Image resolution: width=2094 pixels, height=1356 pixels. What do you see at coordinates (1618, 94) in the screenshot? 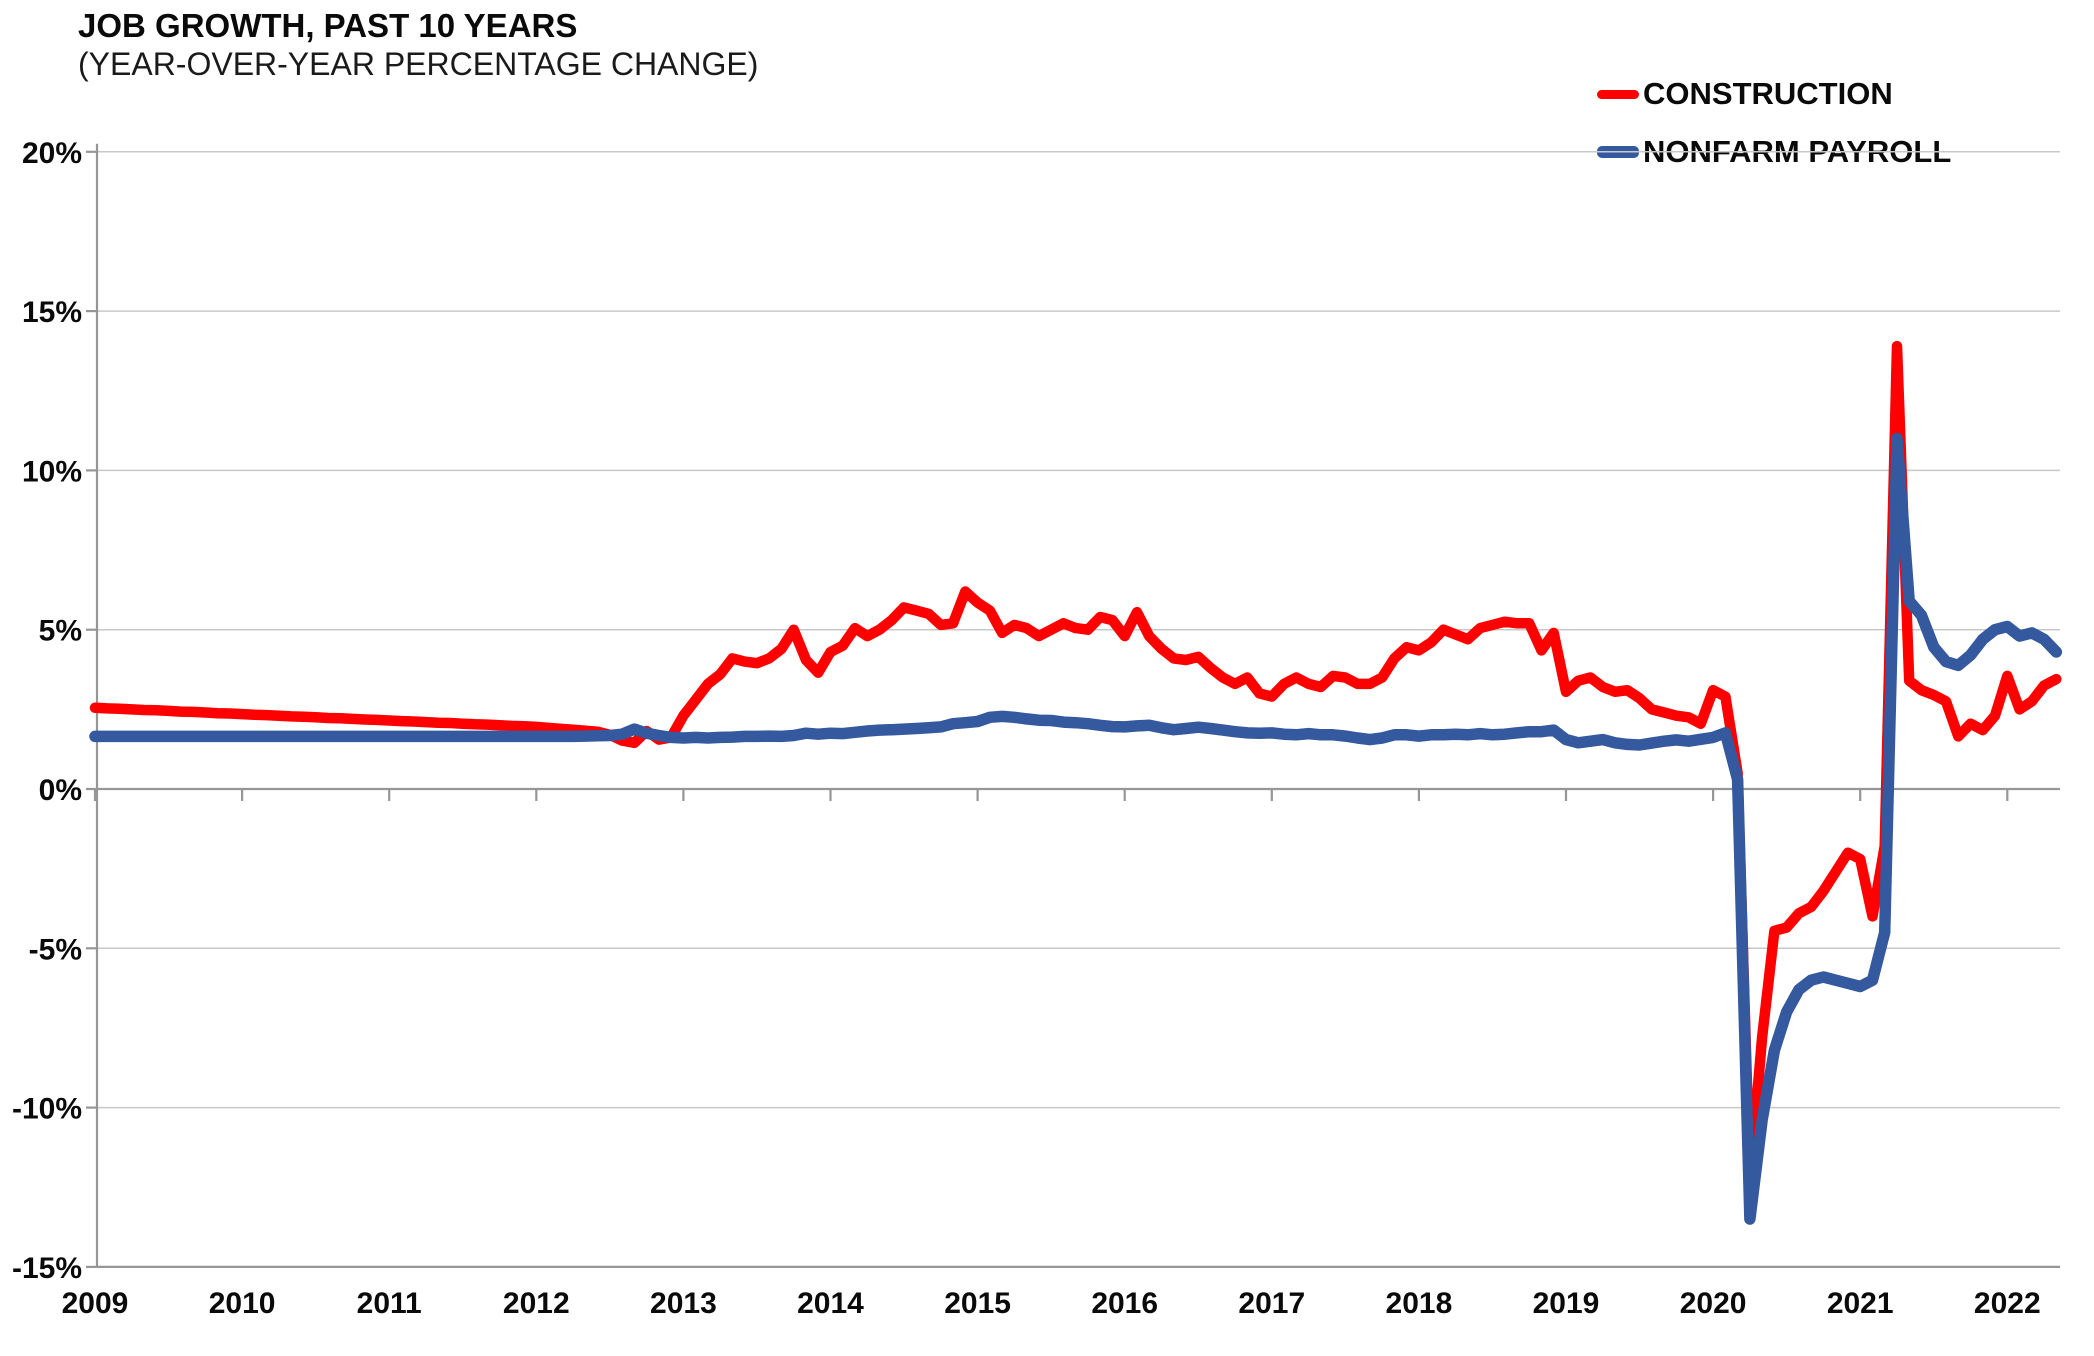
I see `construction-swatch` at bounding box center [1618, 94].